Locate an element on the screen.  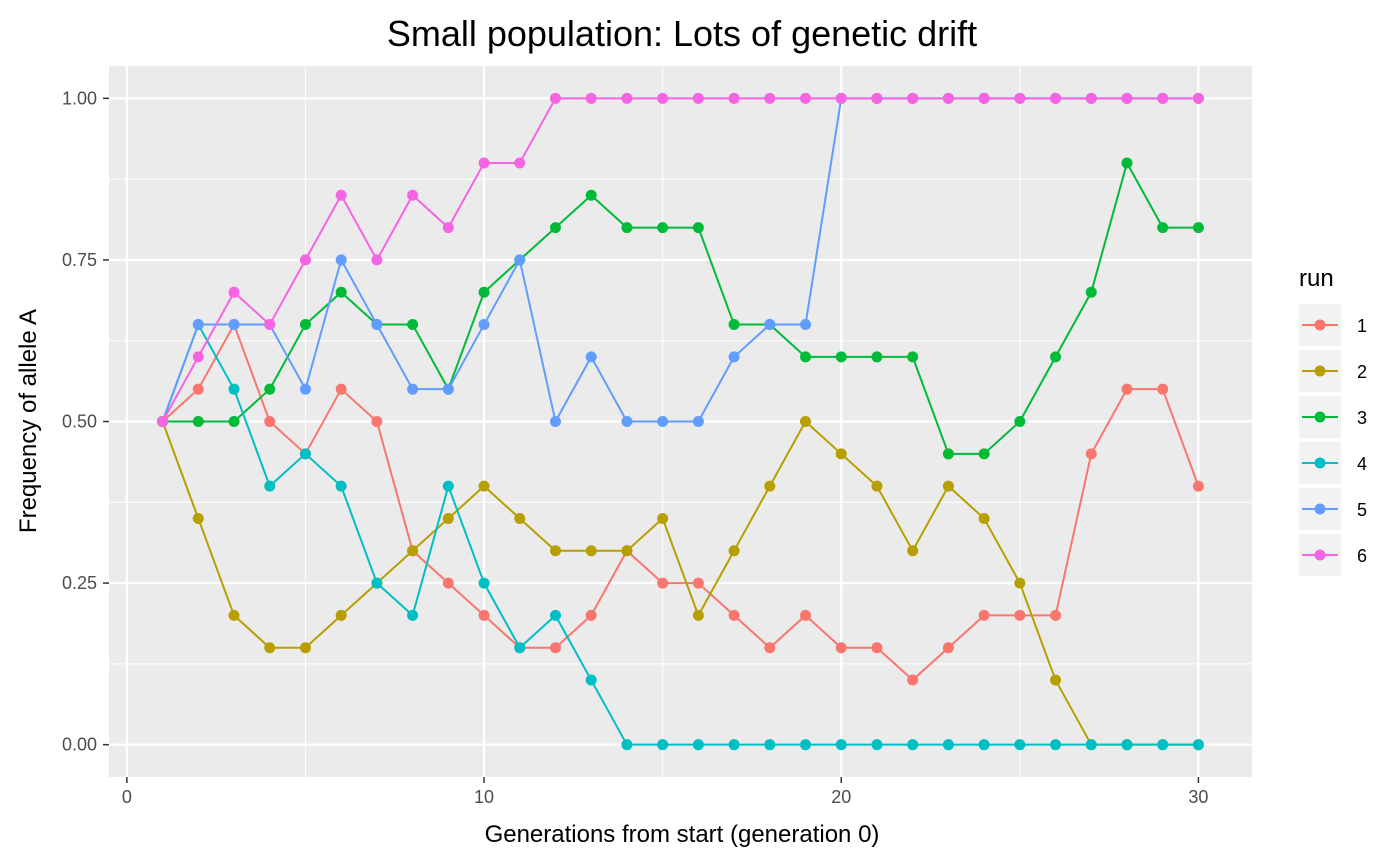
legend-item-2: 2 is located at coordinates (1333, 371).